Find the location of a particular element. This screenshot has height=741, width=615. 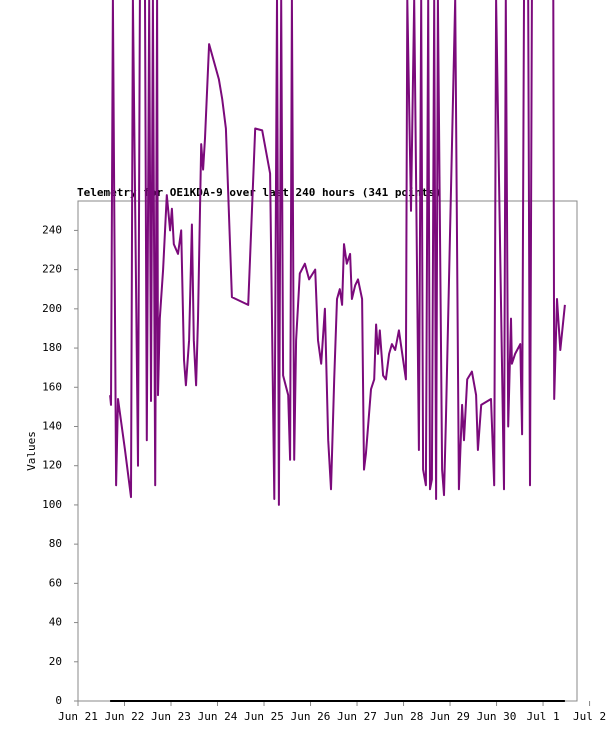

y-tick-label: 100 is located at coordinates (52, 504).